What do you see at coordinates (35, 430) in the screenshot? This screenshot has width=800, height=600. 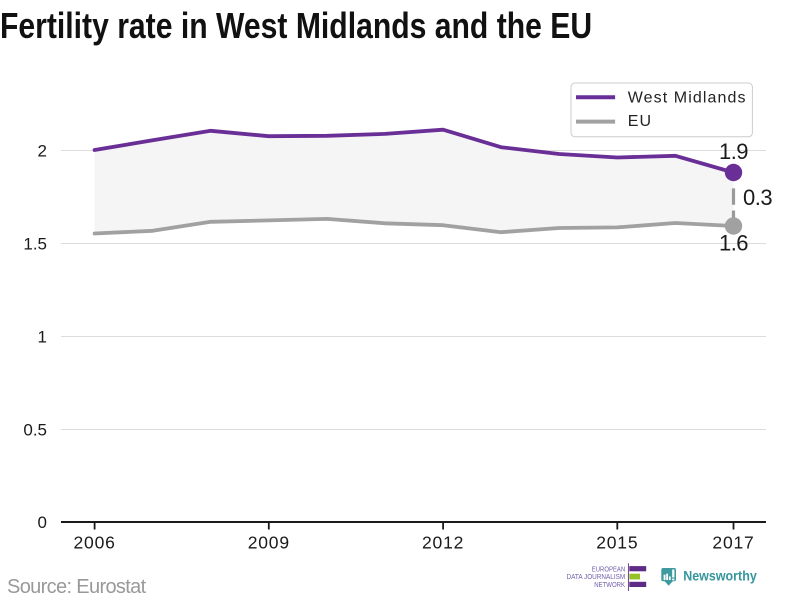 I see `svg-text: 0.5` at bounding box center [35, 430].